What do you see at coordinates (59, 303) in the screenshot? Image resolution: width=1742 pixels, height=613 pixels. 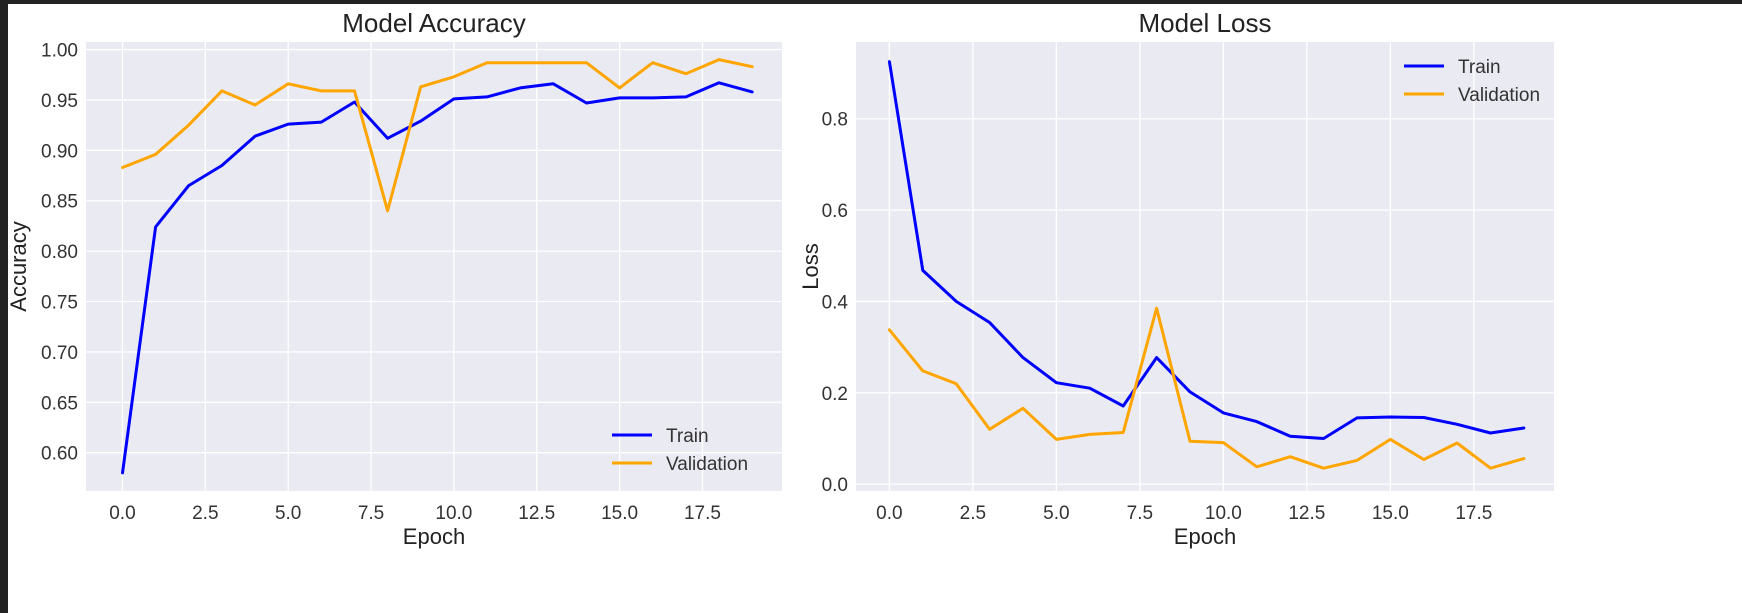 I see `y-tick-label: 0.75` at bounding box center [59, 303].